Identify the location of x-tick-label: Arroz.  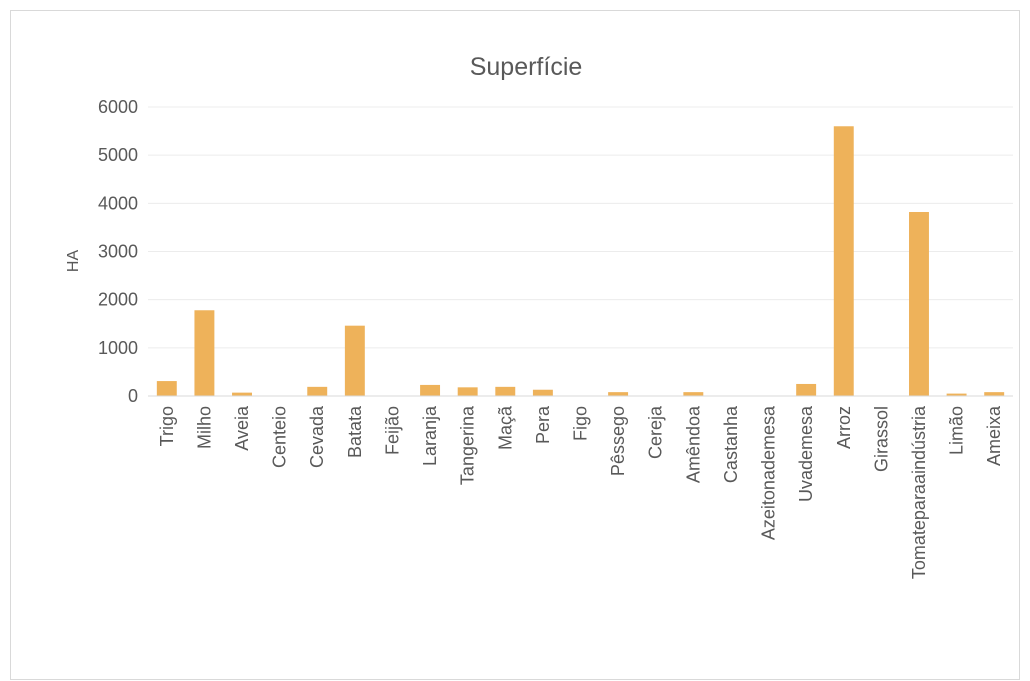
(844, 427).